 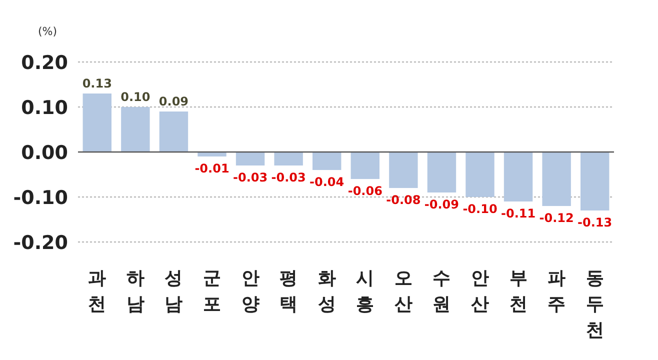 What do you see at coordinates (173, 291) in the screenshot?
I see `x-tick-label: 성남` at bounding box center [173, 291].